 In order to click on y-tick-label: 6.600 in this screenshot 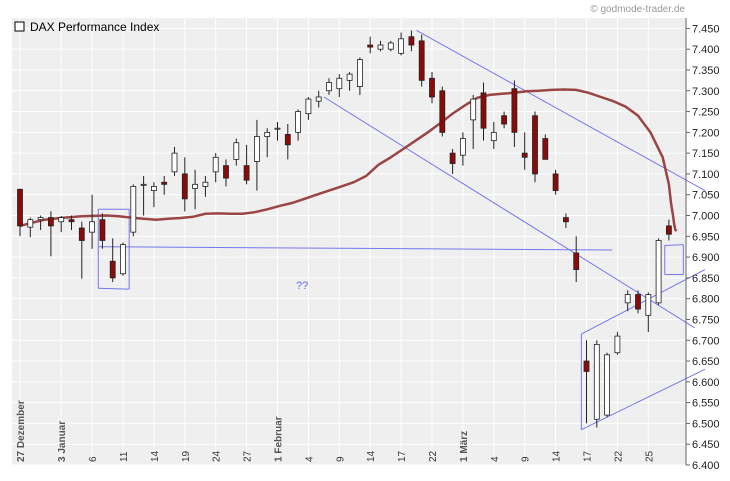, I will do `click(706, 383)`.